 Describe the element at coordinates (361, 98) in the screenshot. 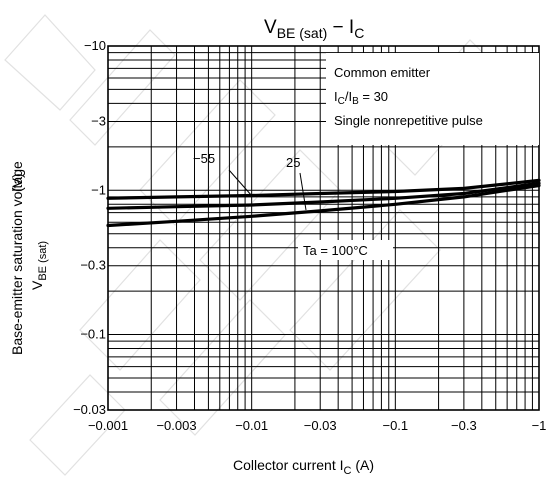

I see `condition-ratio: IC/IB = 30` at that location.